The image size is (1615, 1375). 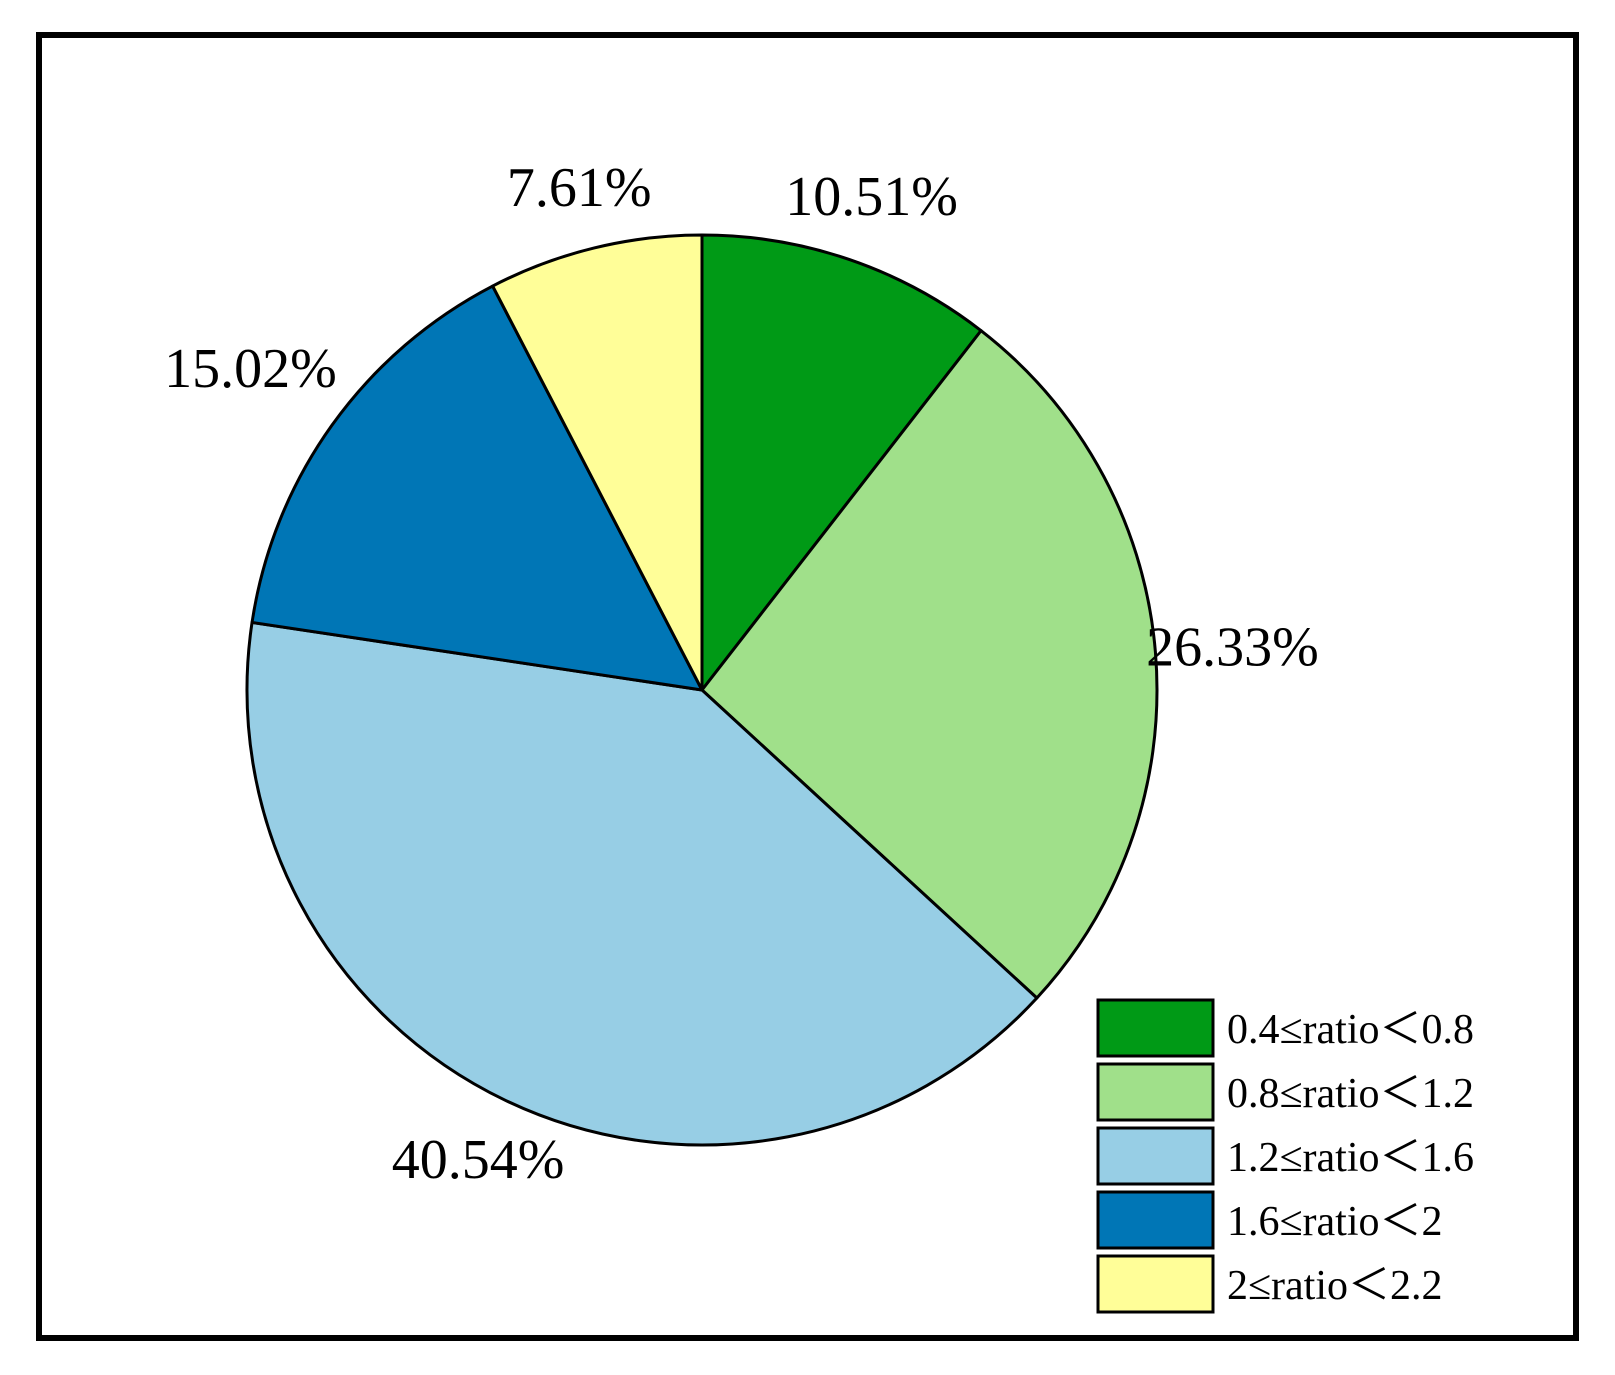 What do you see at coordinates (1350, 1158) in the screenshot?
I see `legend-label-3: 1.2≤ratio＜1.6` at bounding box center [1350, 1158].